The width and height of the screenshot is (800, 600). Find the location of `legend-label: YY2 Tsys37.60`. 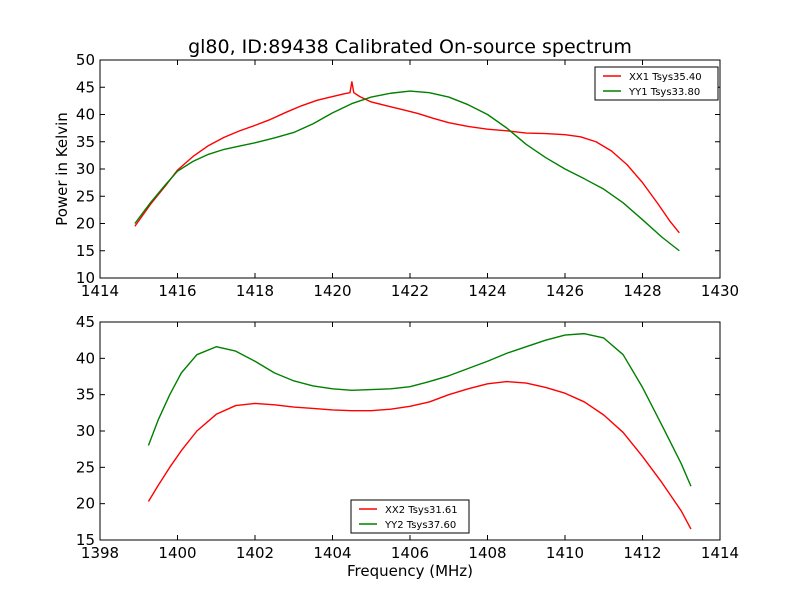

legend-label: YY2 Tsys37.60 is located at coordinates (420, 525).